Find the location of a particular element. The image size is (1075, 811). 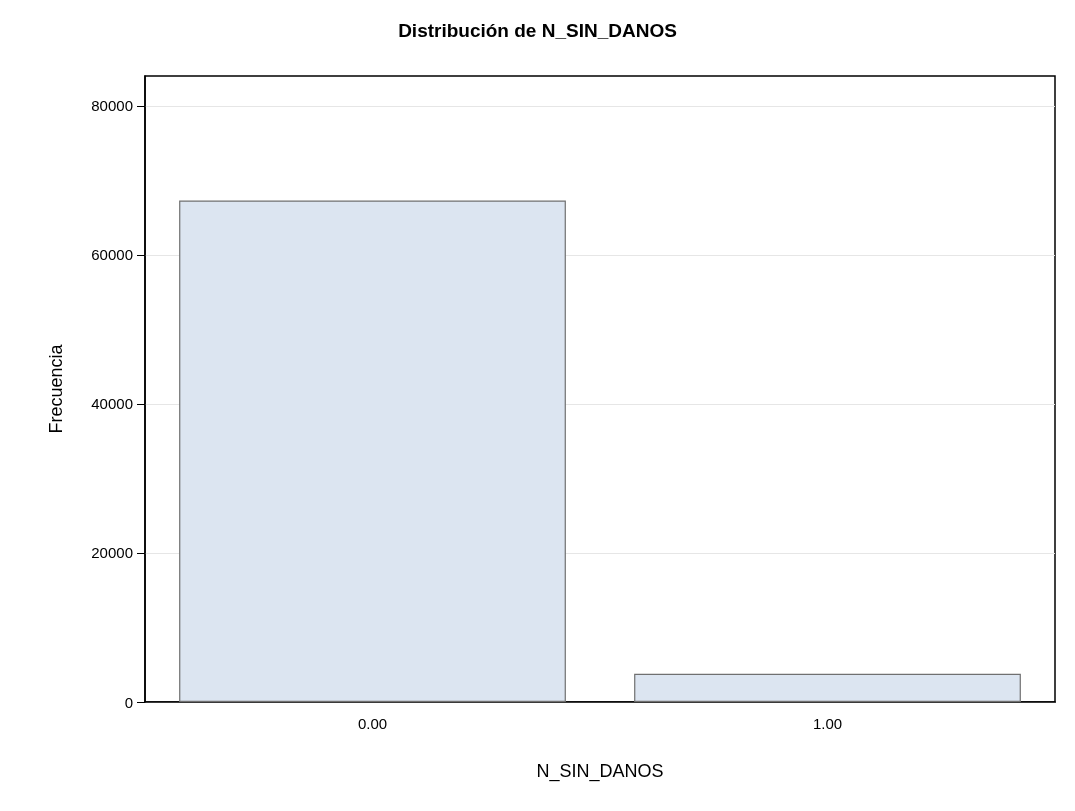

y-tick-label: 80000 is located at coordinates (112, 106).